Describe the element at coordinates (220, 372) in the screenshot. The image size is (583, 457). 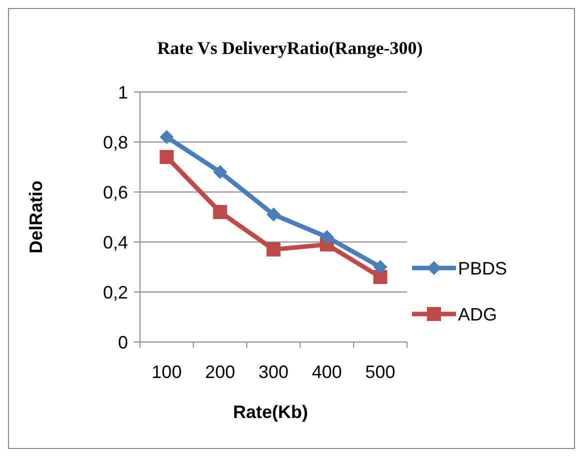
I see `x-tick-label: 200` at that location.